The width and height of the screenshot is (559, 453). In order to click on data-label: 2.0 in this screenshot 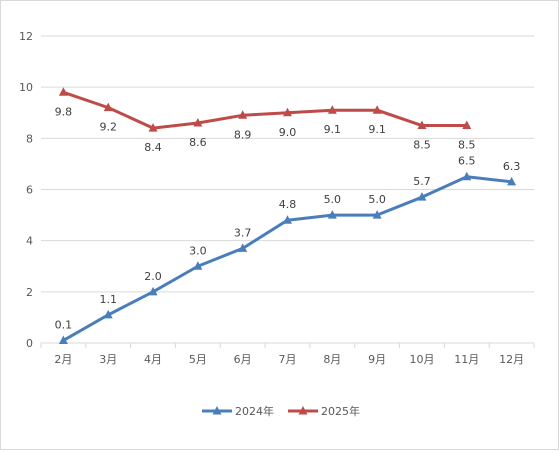, I will do `click(153, 276)`.